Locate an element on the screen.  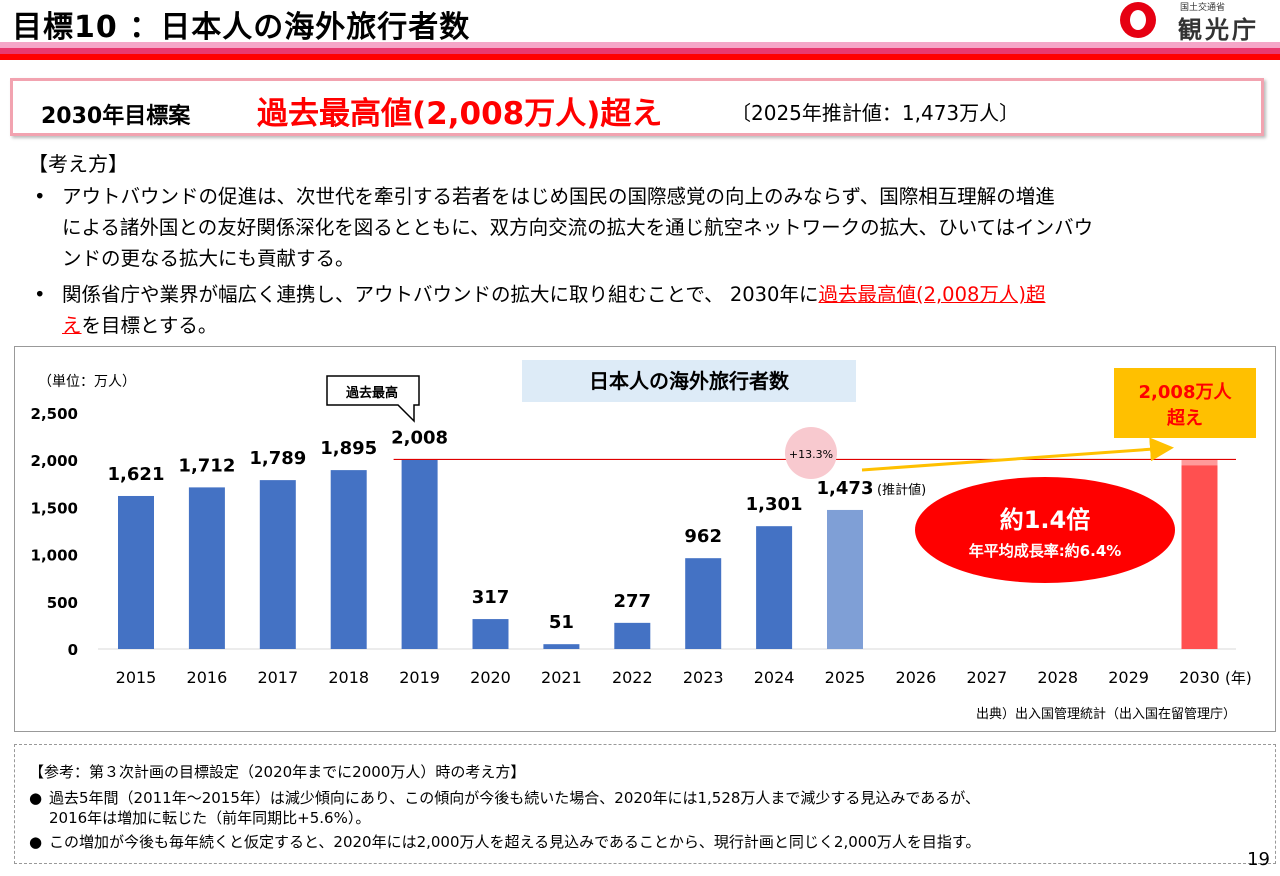
y-tick-label: 2,000 is located at coordinates (54, 461).